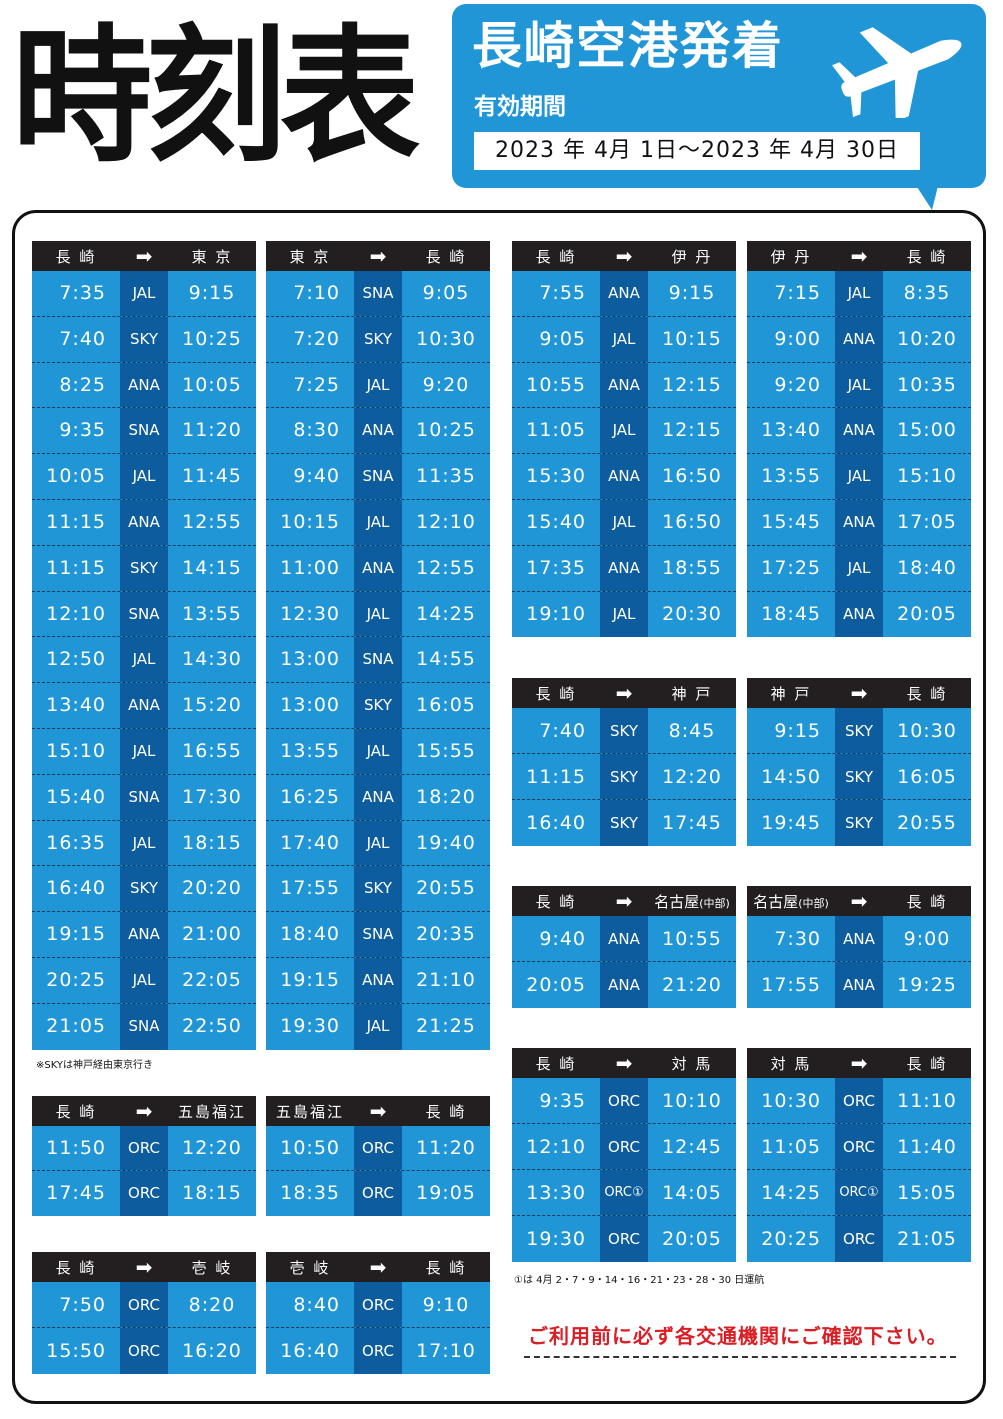 This screenshot has height=1419, width=1003. I want to click on arrival-time: 9:10, so click(446, 1305).